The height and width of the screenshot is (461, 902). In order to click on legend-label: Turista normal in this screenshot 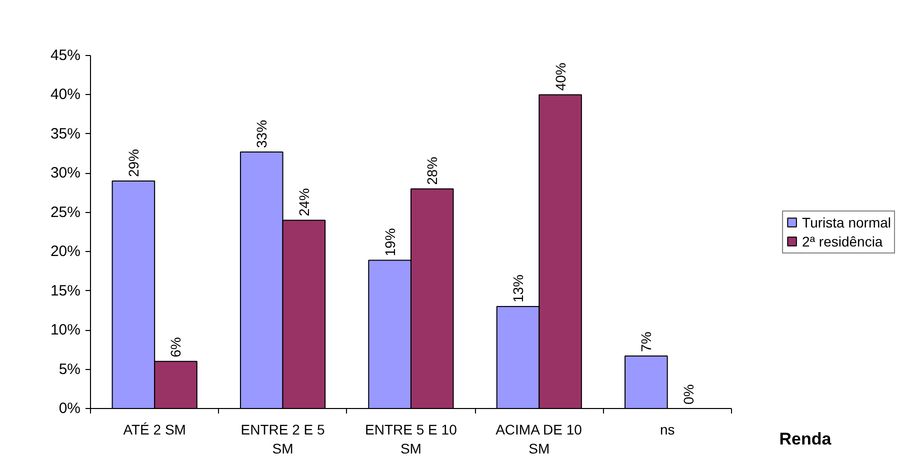, I will do `click(846, 222)`.